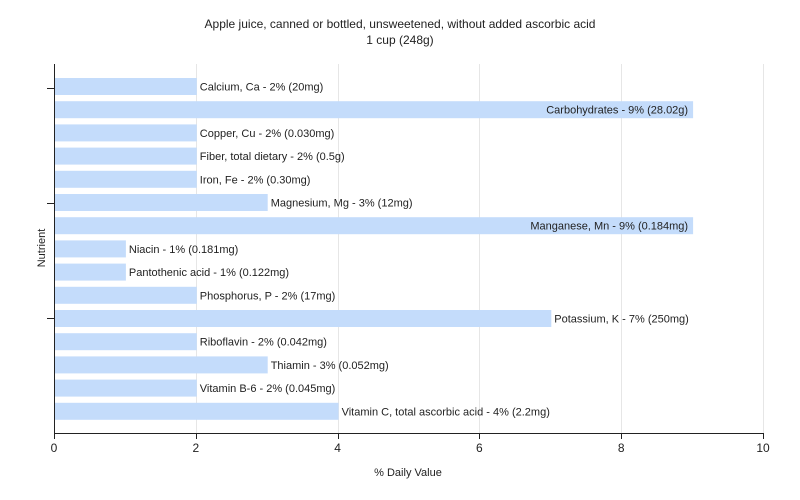 This screenshot has width=800, height=500. I want to click on y-axis-label: Nutrient, so click(42, 248).